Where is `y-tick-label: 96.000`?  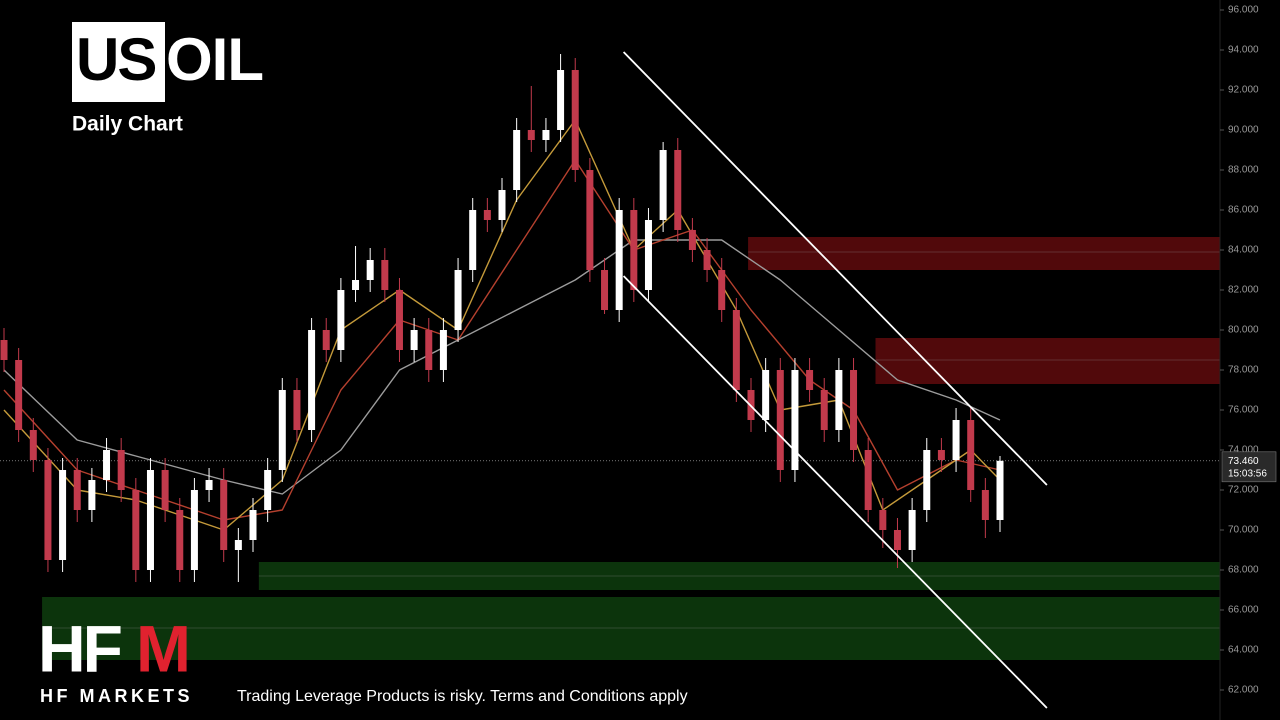
y-tick-label: 96.000 is located at coordinates (1243, 10).